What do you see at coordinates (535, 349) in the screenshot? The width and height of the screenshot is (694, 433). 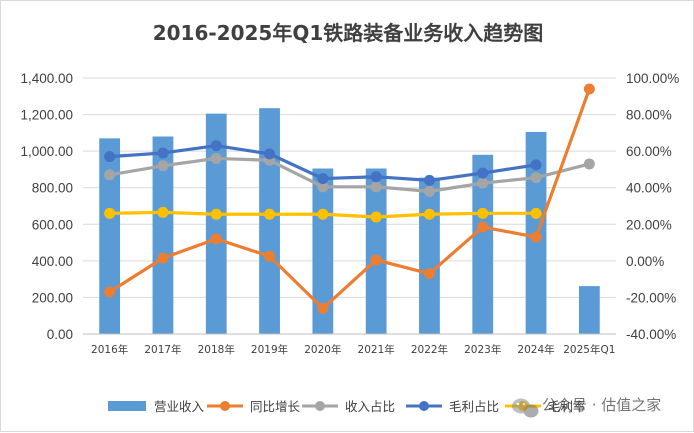 I see `x-tick-label: 2024年` at bounding box center [535, 349].